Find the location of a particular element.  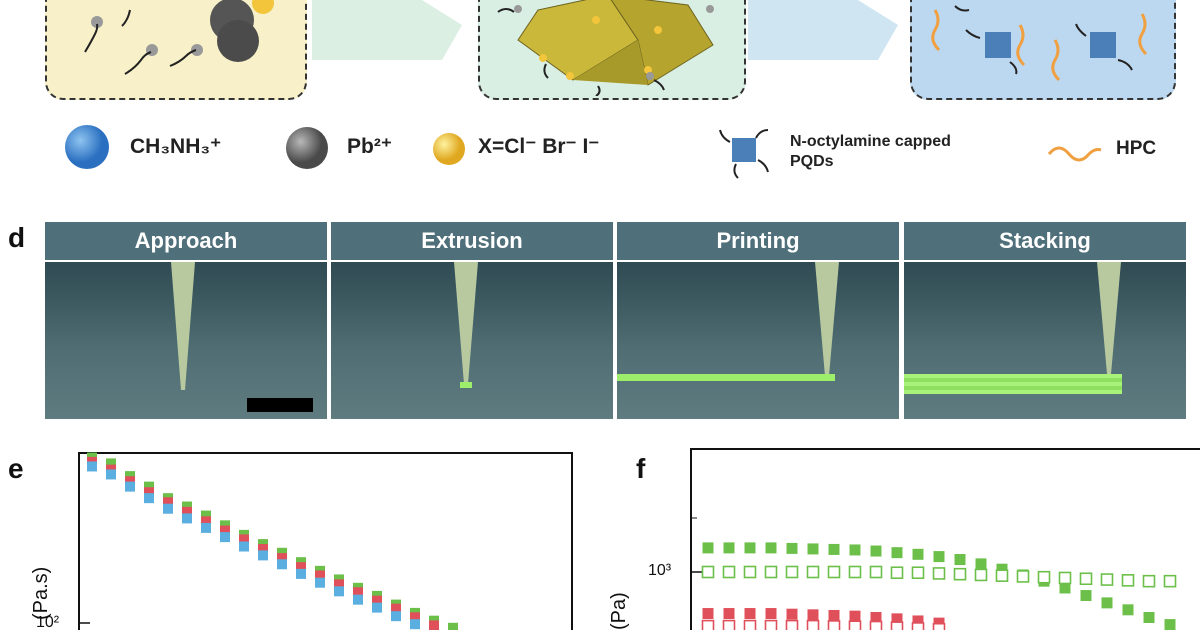

frame-image-stacking is located at coordinates (1045, 340).